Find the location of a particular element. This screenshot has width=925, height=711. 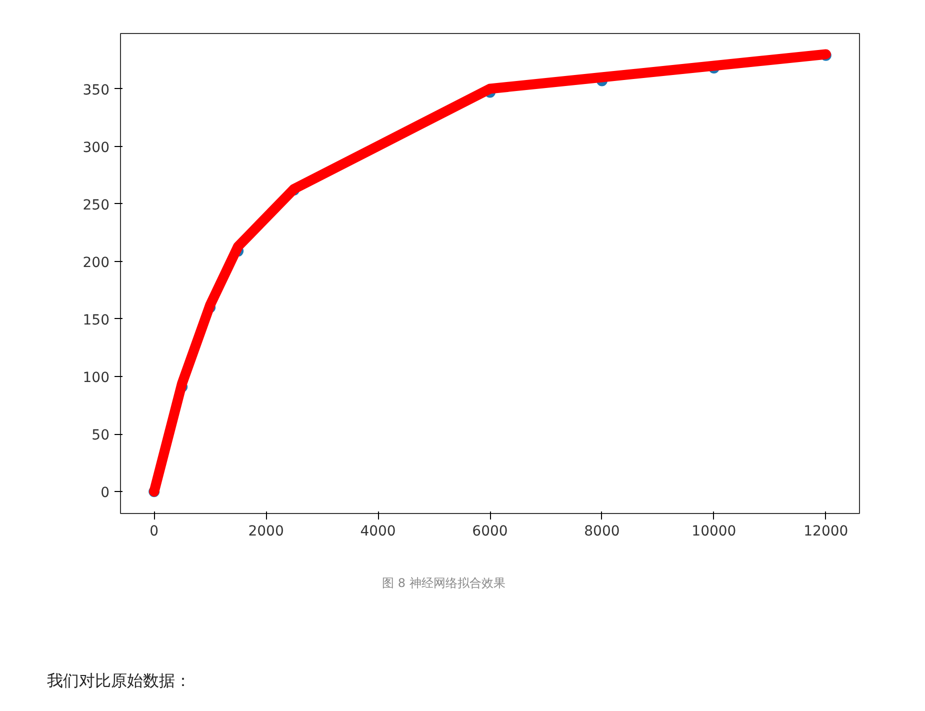

x-tick-label: 12000 is located at coordinates (826, 532).